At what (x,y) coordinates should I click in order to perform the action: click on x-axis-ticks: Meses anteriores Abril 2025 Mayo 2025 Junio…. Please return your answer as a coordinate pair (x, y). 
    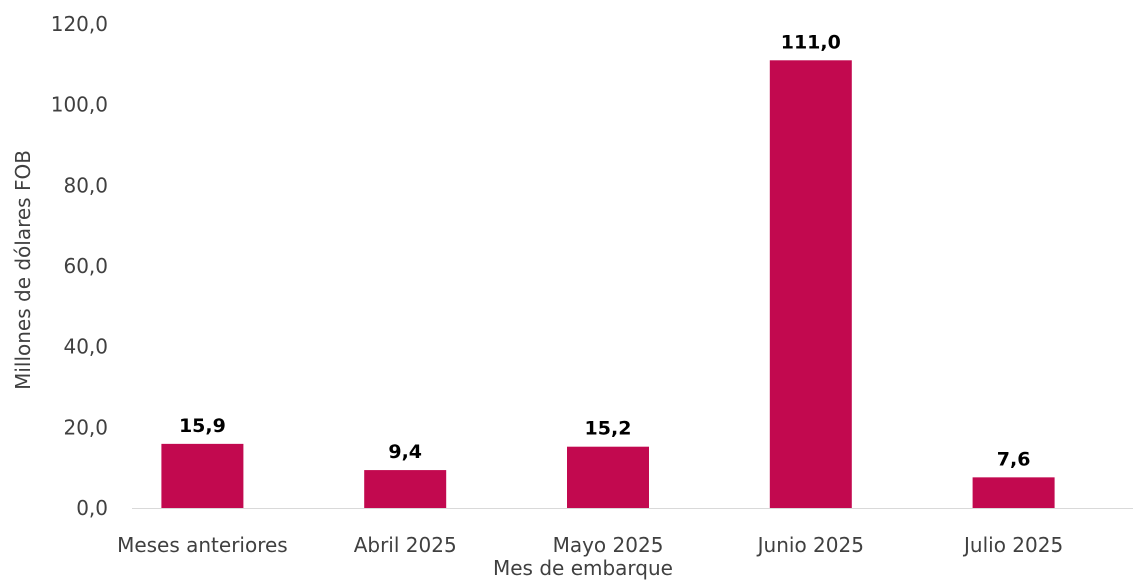
    Looking at the image, I should click on (590, 545).